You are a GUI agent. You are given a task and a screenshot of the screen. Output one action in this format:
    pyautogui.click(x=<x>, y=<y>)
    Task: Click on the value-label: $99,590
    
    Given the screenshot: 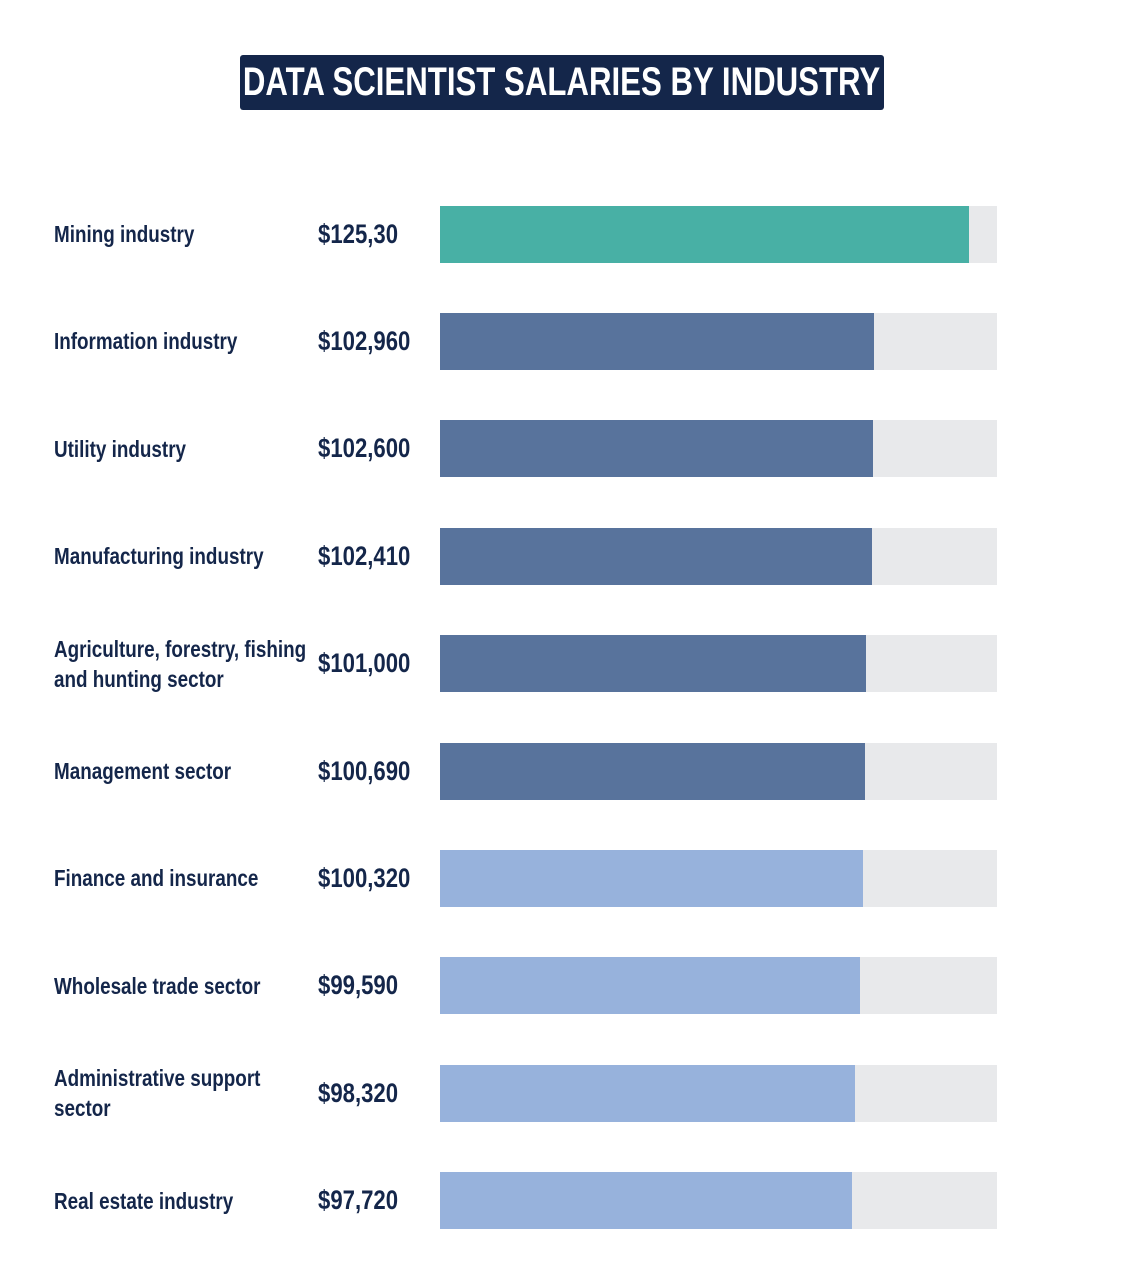 What is the action you would take?
    pyautogui.click(x=358, y=985)
    